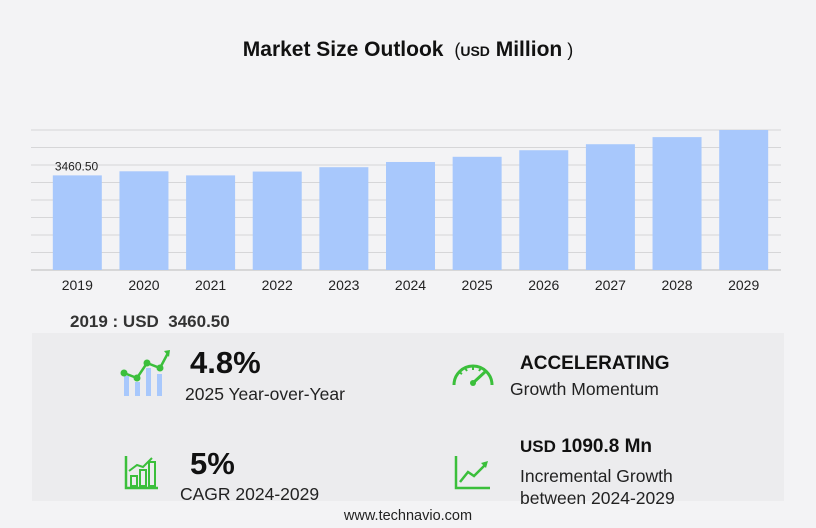 The height and width of the screenshot is (528, 816). I want to click on chart-title-text: Market Size Outlook, so click(343, 49).